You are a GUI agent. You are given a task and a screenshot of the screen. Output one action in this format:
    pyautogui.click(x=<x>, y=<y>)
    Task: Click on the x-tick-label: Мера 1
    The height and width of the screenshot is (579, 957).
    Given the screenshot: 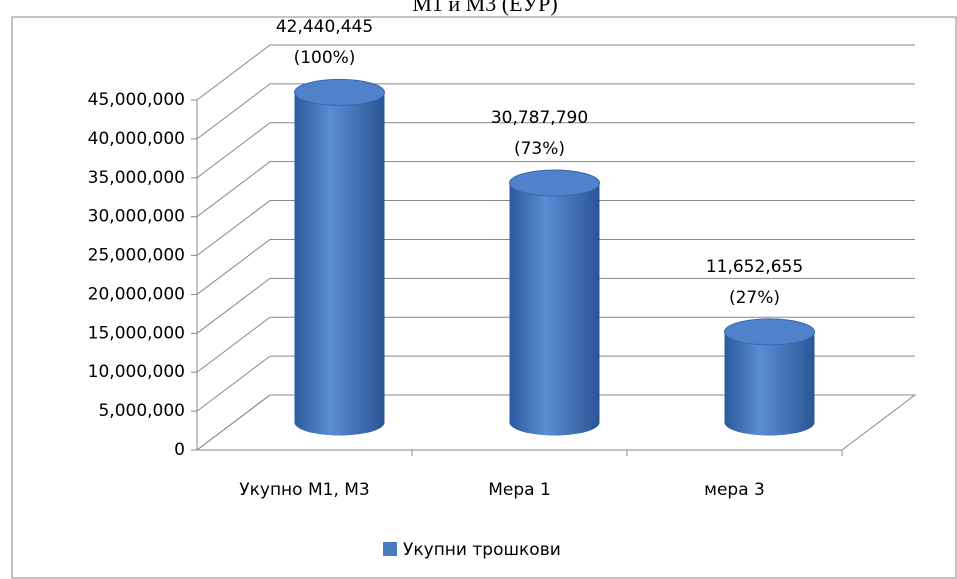 What is the action you would take?
    pyautogui.click(x=519, y=490)
    